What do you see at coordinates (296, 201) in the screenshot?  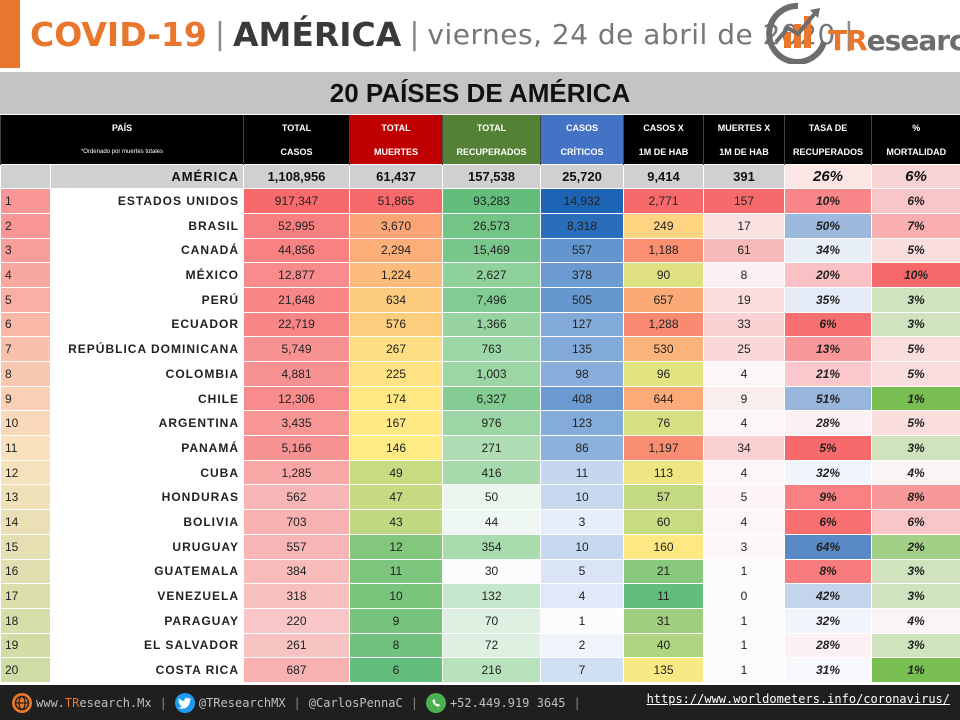 I see `row-cases: 917,347` at bounding box center [296, 201].